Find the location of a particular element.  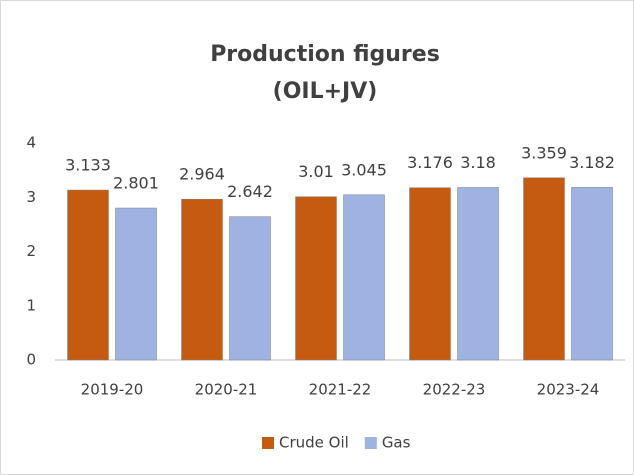

data-label: 2.801 is located at coordinates (136, 183).